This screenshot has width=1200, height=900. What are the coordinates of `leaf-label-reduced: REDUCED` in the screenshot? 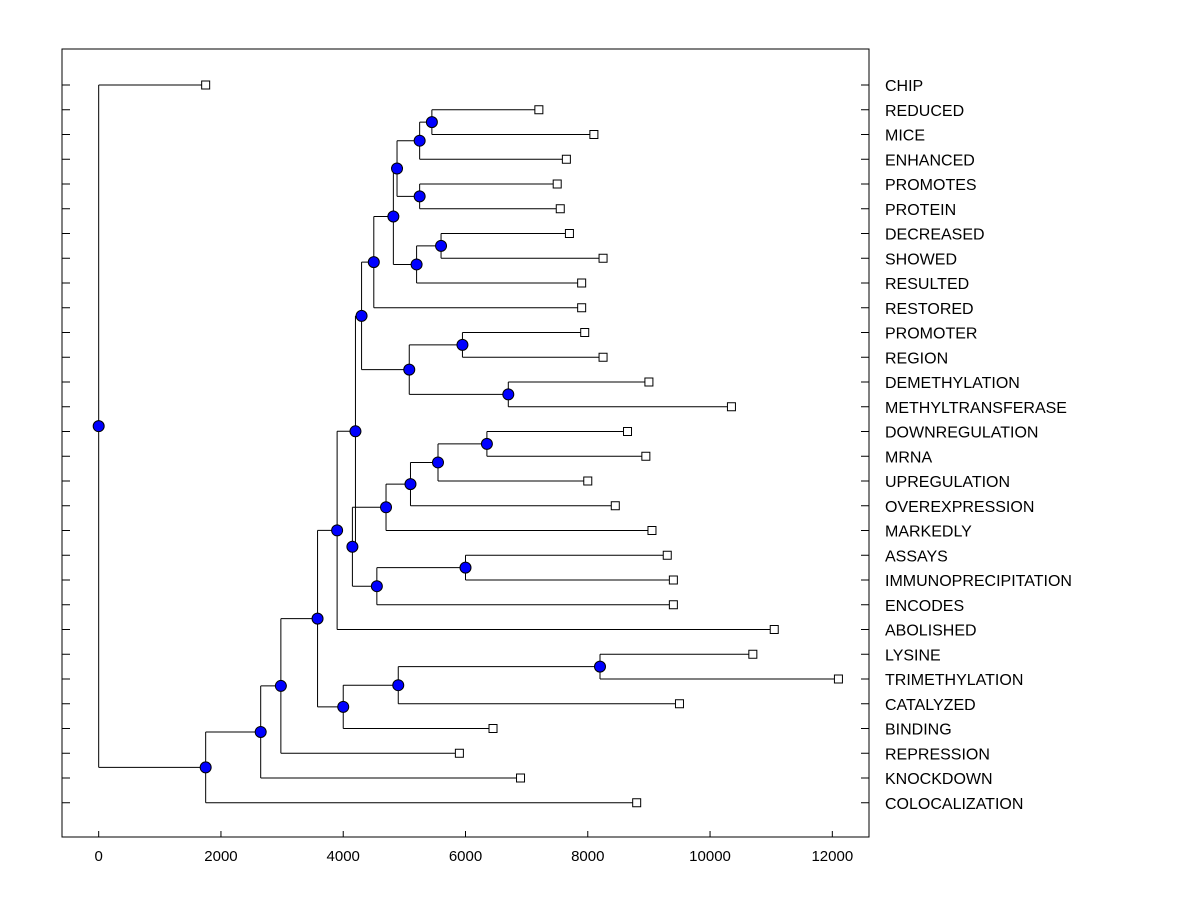 It's located at (924, 111).